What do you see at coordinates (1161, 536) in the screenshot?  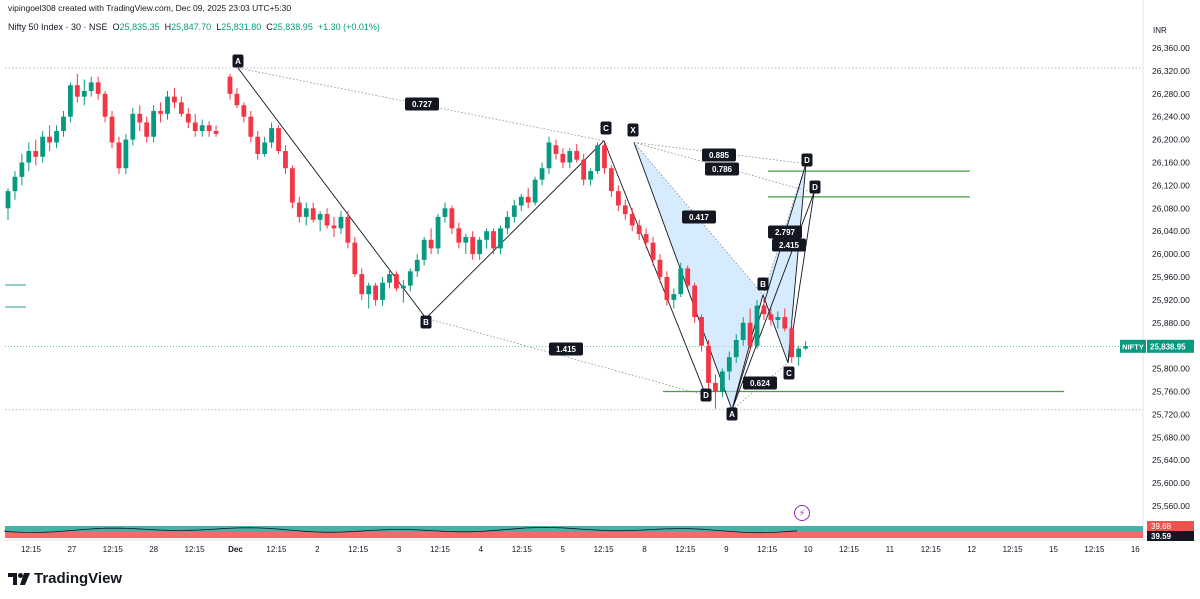 I see `indicator-value-text: 39.59` at bounding box center [1161, 536].